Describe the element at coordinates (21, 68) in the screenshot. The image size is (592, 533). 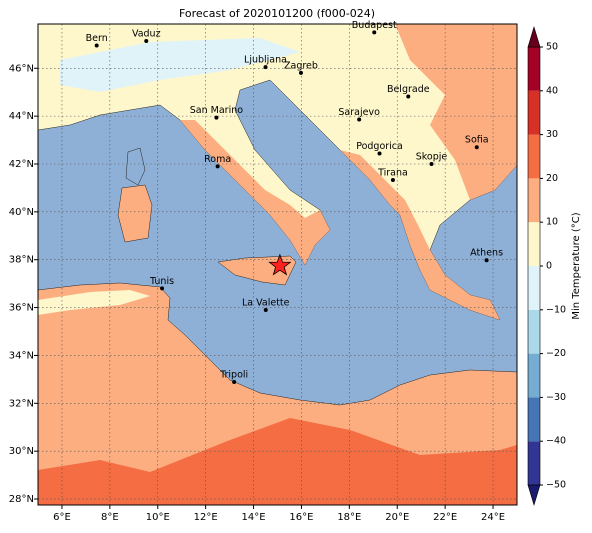
I see `y-tick-label: 46°N` at that location.